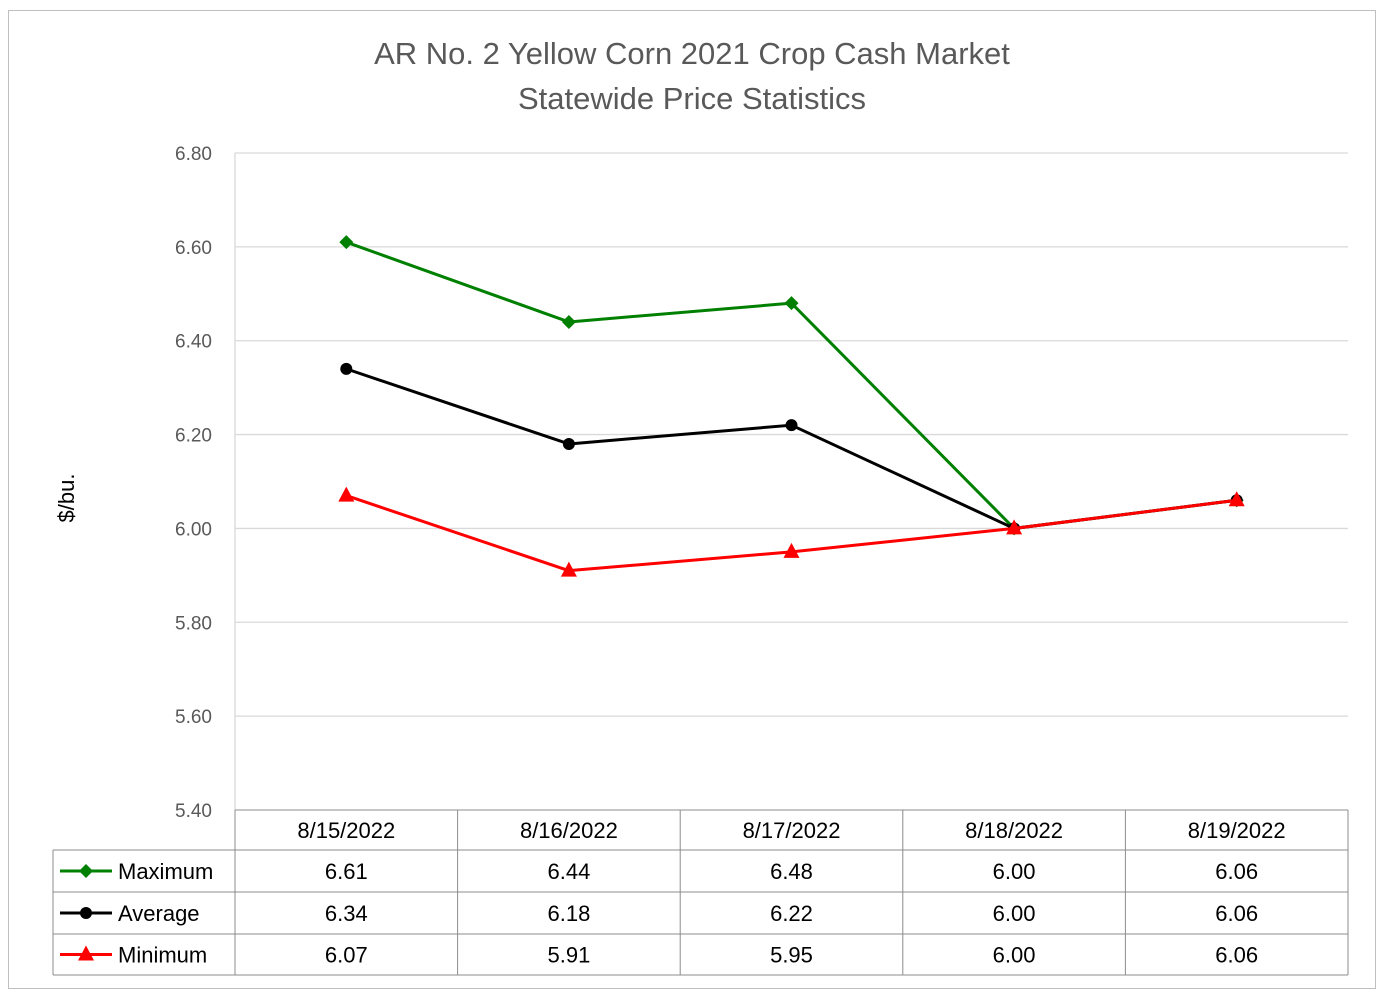 This screenshot has width=1384, height=1000. Describe the element at coordinates (193, 154) in the screenshot. I see `y-tick-label: 6.80` at that location.